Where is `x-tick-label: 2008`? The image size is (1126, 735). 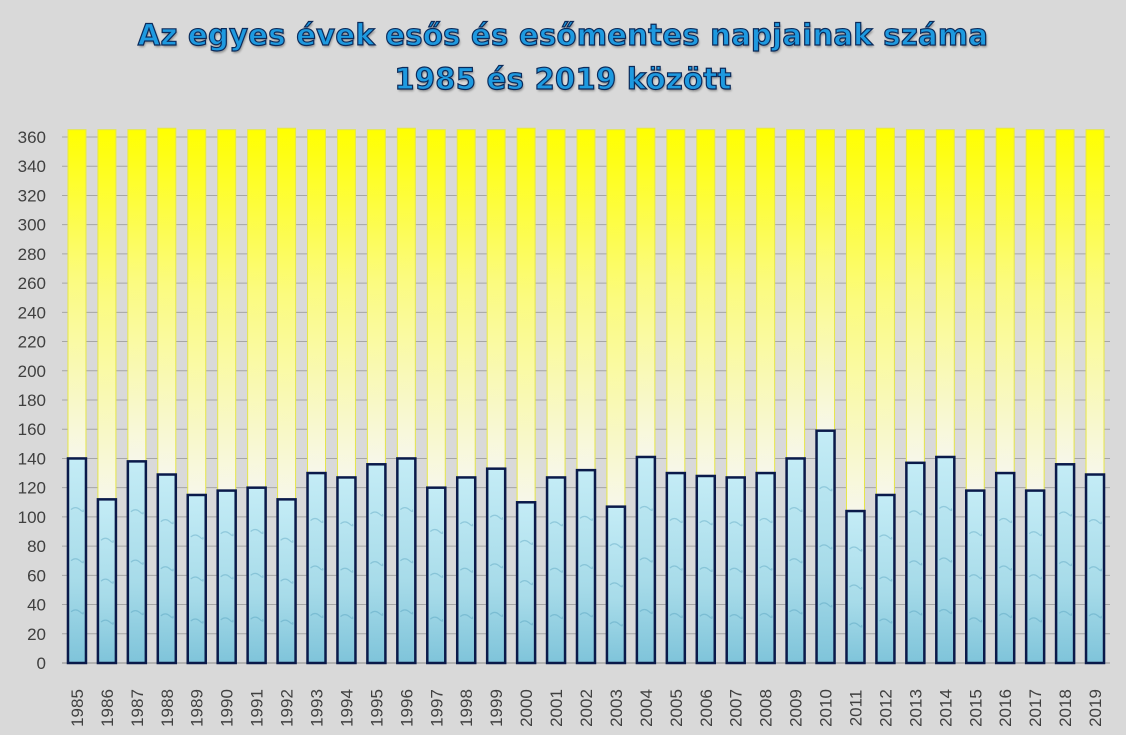
x-tick-label: 2008 is located at coordinates (766, 708).